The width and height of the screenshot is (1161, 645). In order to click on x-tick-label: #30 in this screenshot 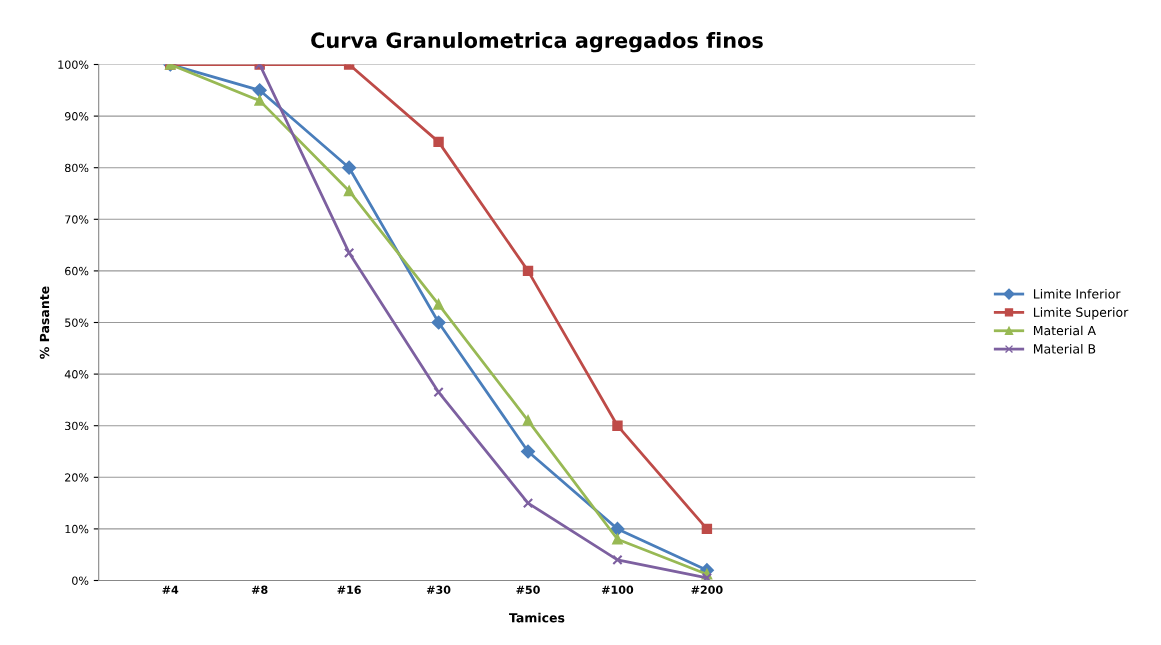, I will do `click(438, 589)`.